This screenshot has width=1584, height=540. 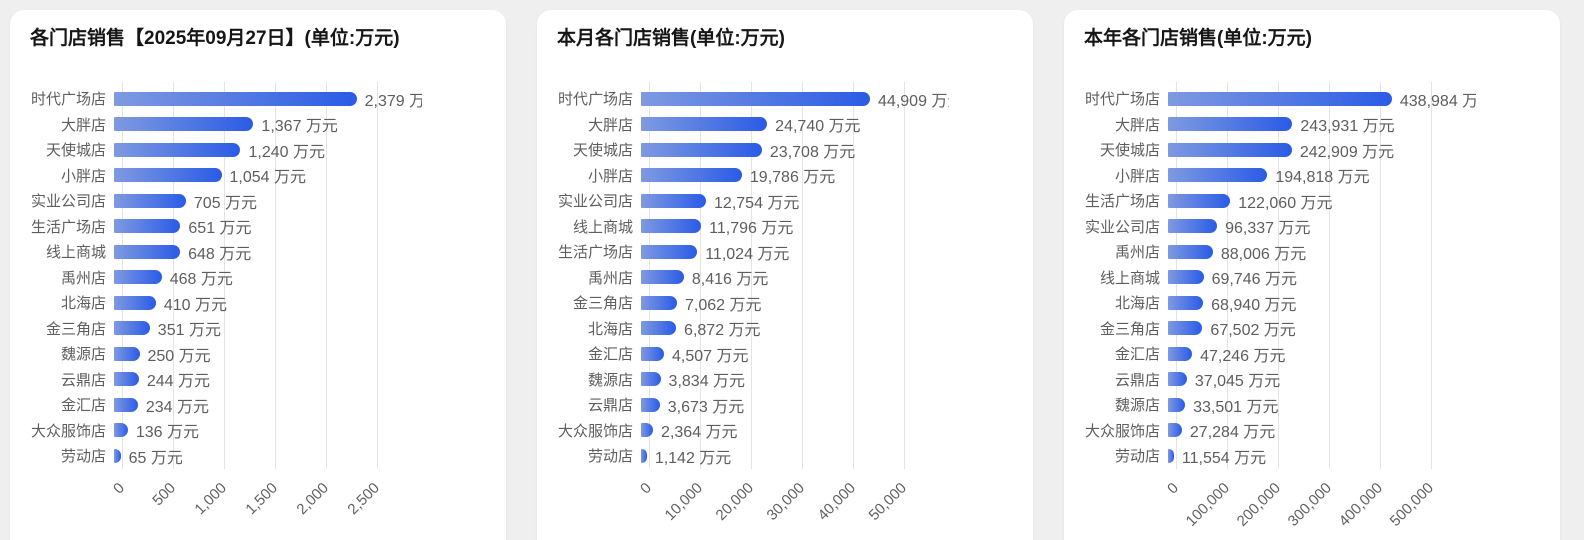 I want to click on value-label: 3,834 万元, so click(x=707, y=382).